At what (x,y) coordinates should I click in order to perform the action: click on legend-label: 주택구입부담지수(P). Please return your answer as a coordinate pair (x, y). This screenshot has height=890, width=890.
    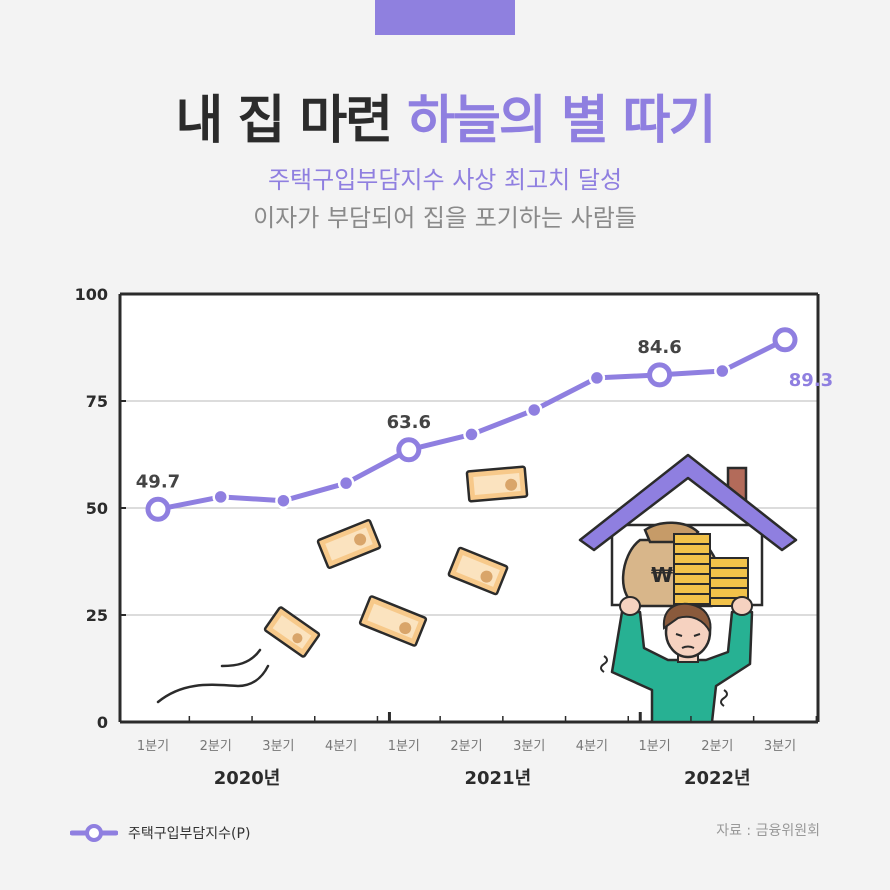
    Looking at the image, I should click on (189, 834).